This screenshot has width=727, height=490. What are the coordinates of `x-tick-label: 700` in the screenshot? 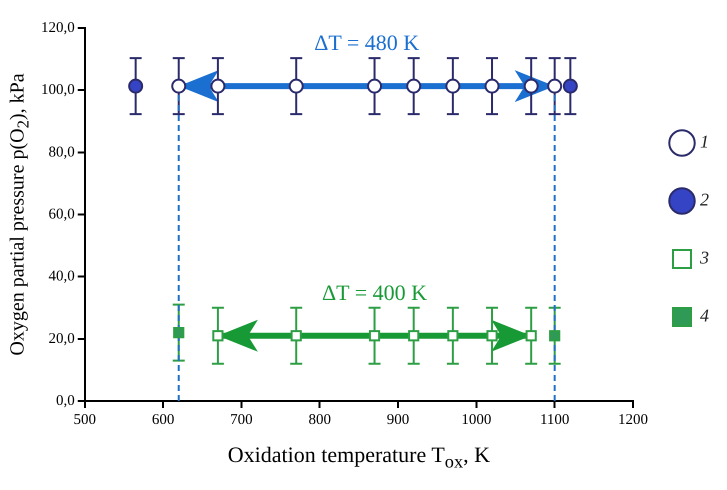 It's located at (241, 420).